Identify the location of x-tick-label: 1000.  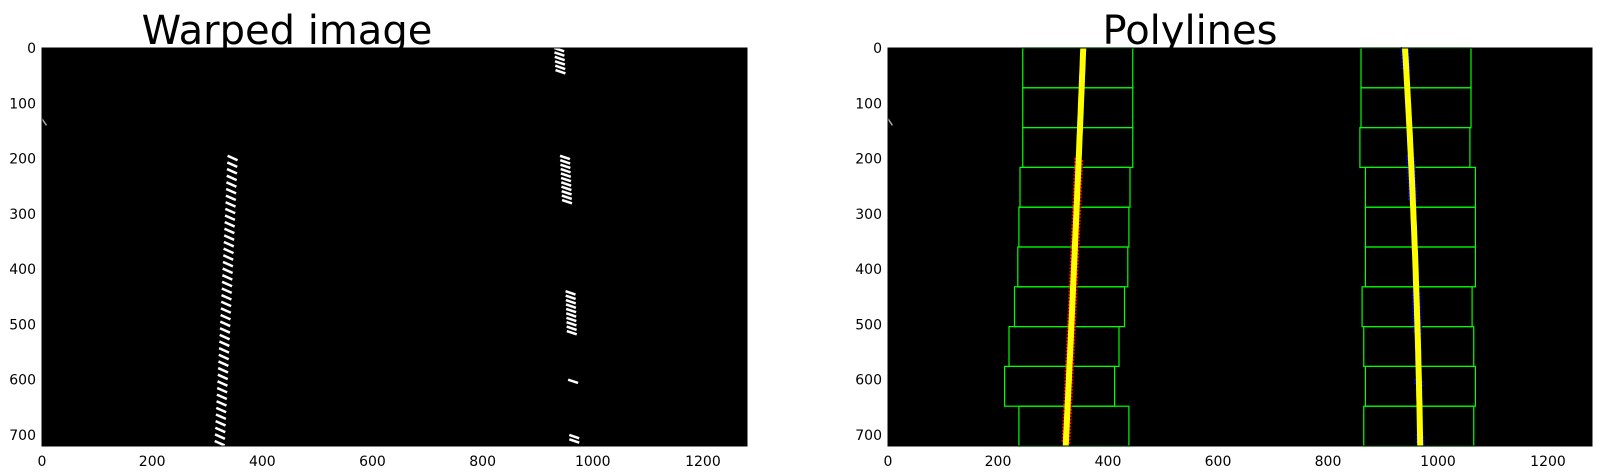
(1438, 462).